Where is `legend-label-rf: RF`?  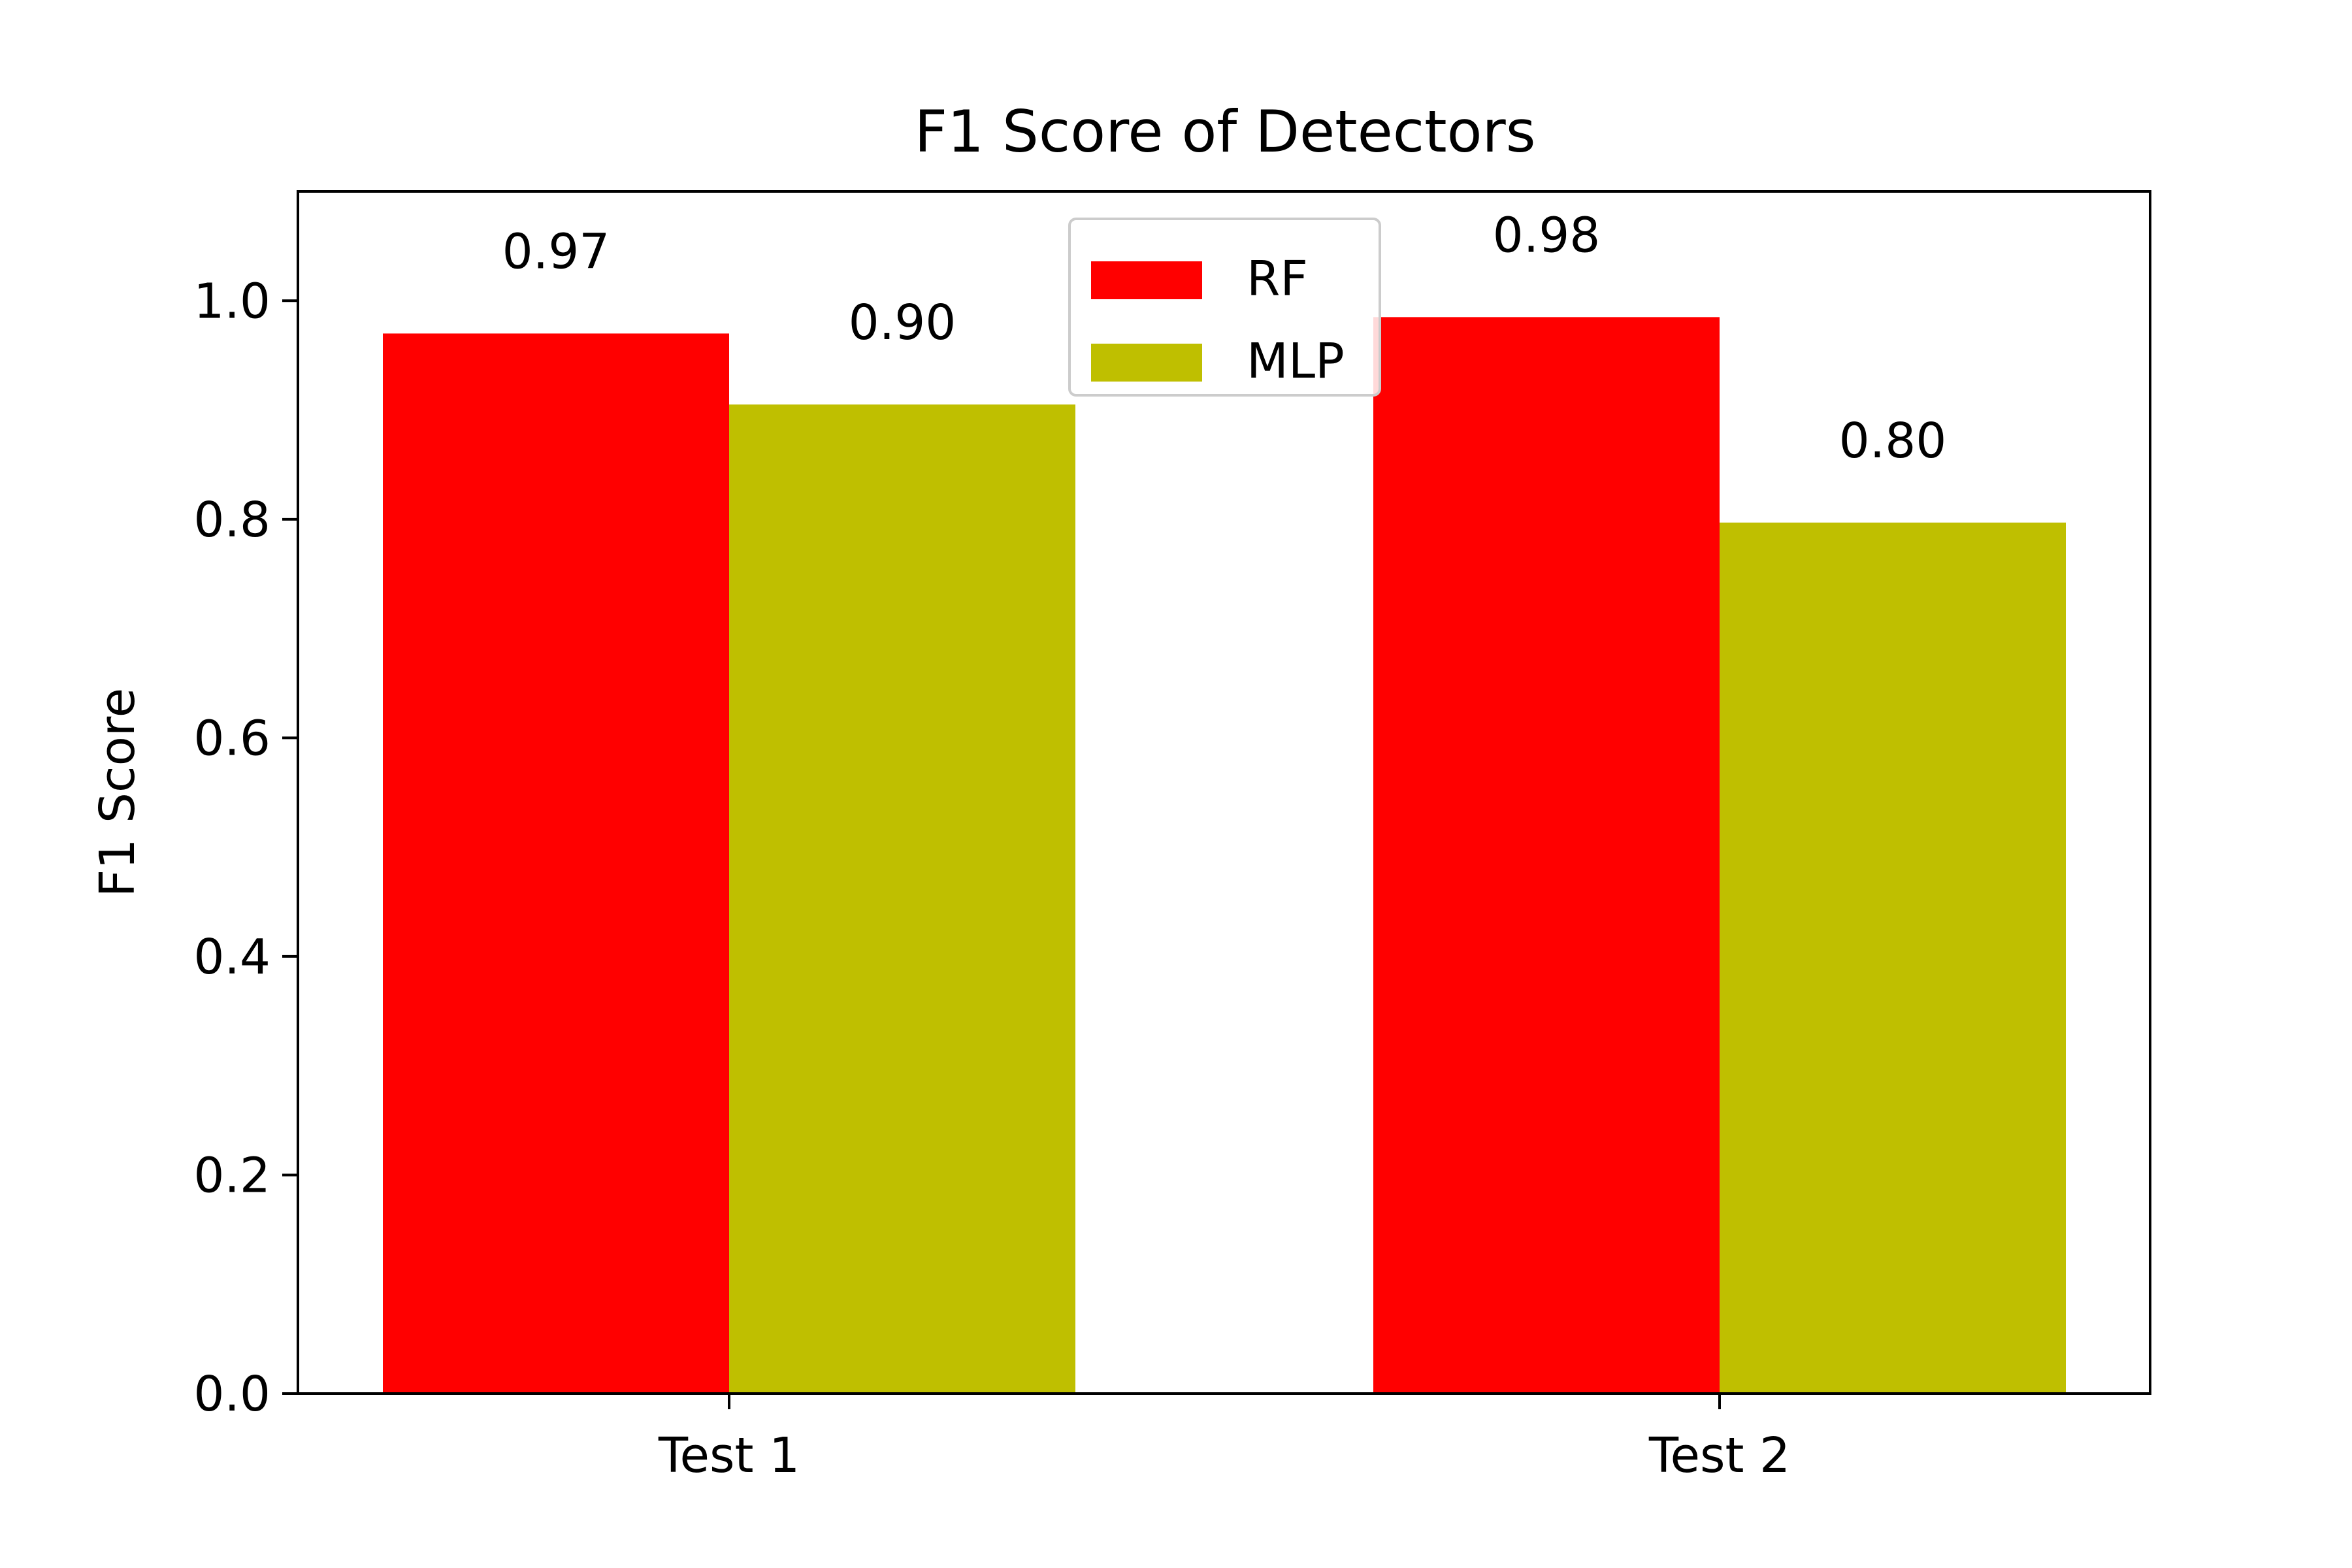 legend-label-rf: RF is located at coordinates (1277, 279).